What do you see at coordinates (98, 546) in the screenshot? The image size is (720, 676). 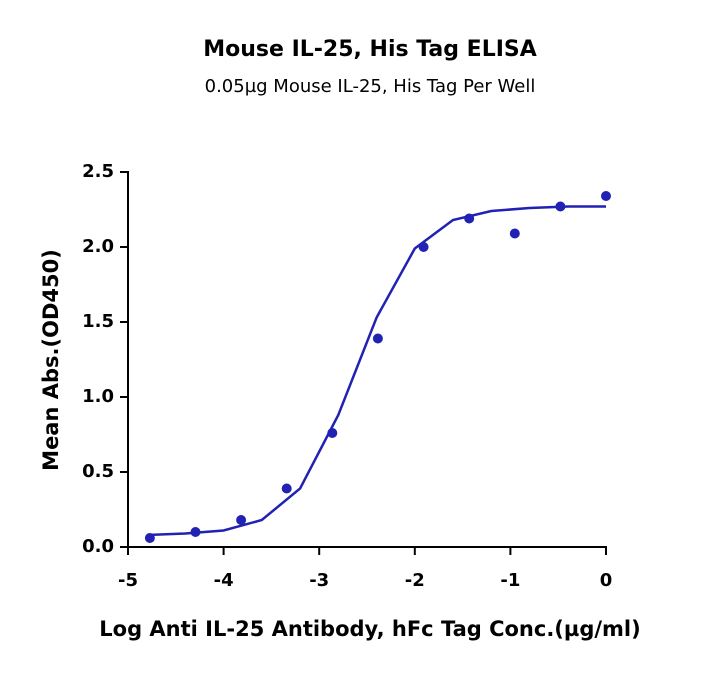 I see `y-tick-label: 0.0` at bounding box center [98, 546].